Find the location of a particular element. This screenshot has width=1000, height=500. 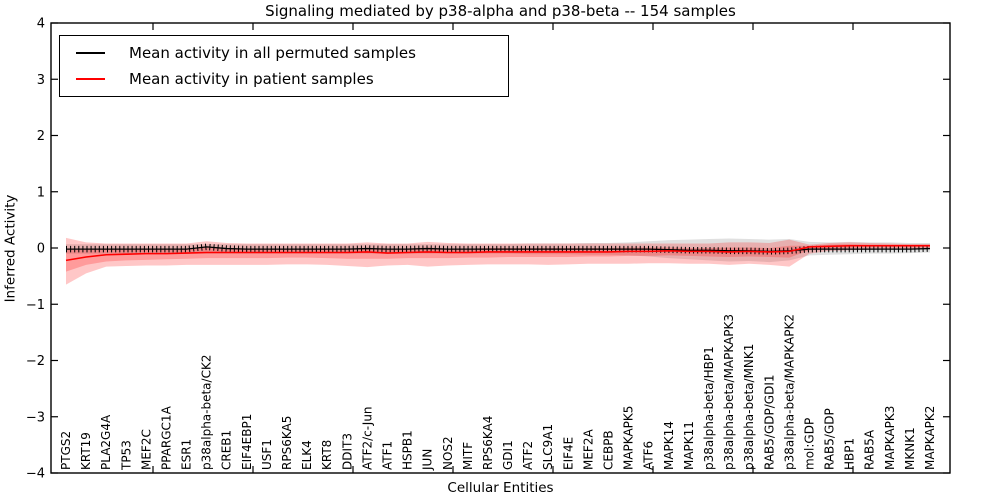

x-tick-label: MAPK14 is located at coordinates (669, 445).